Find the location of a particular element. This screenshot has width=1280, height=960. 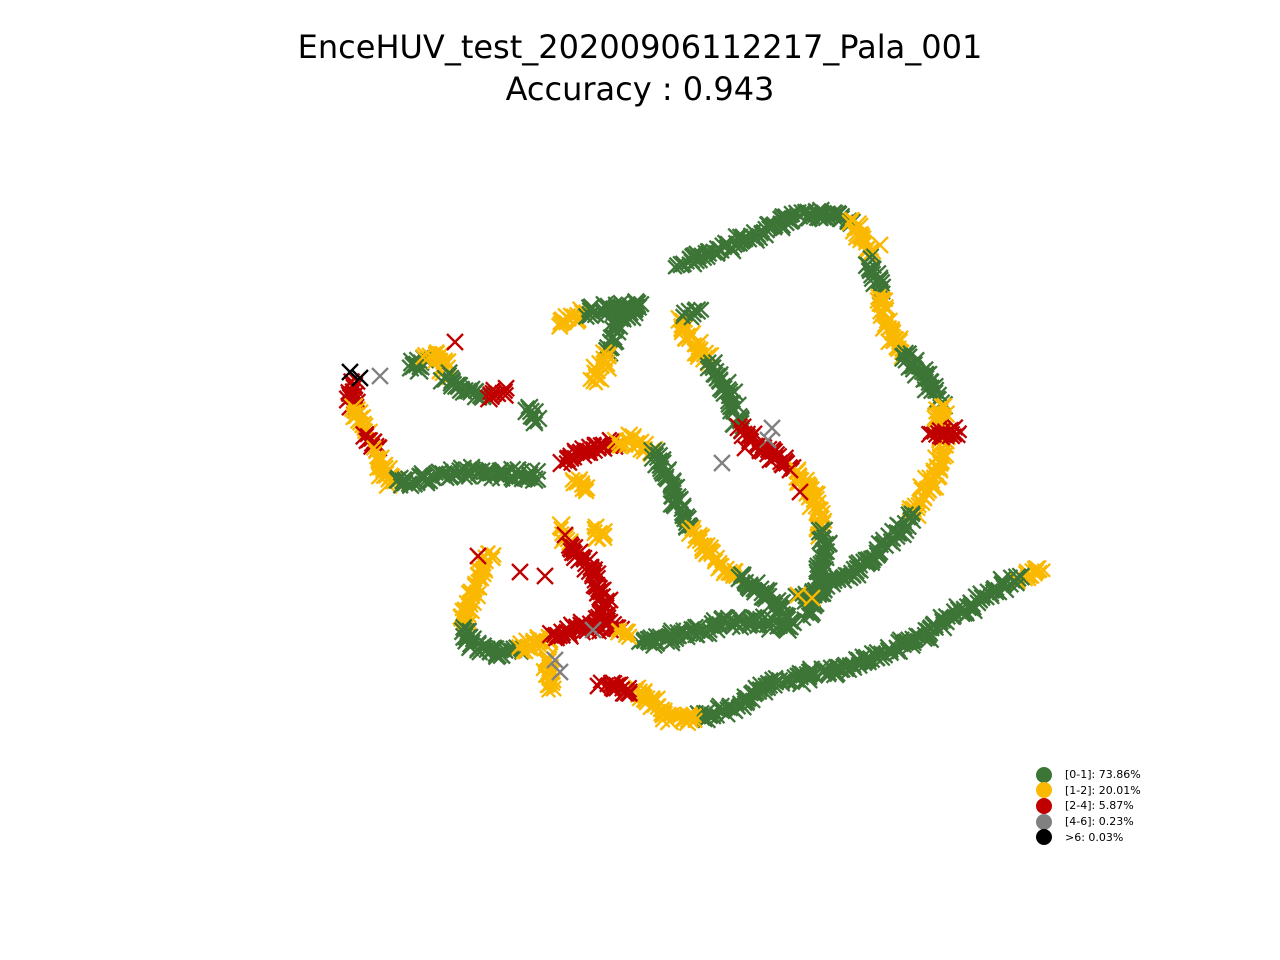

legend-entry-2-4: [2-4]: 5.87% is located at coordinates (1088, 805).